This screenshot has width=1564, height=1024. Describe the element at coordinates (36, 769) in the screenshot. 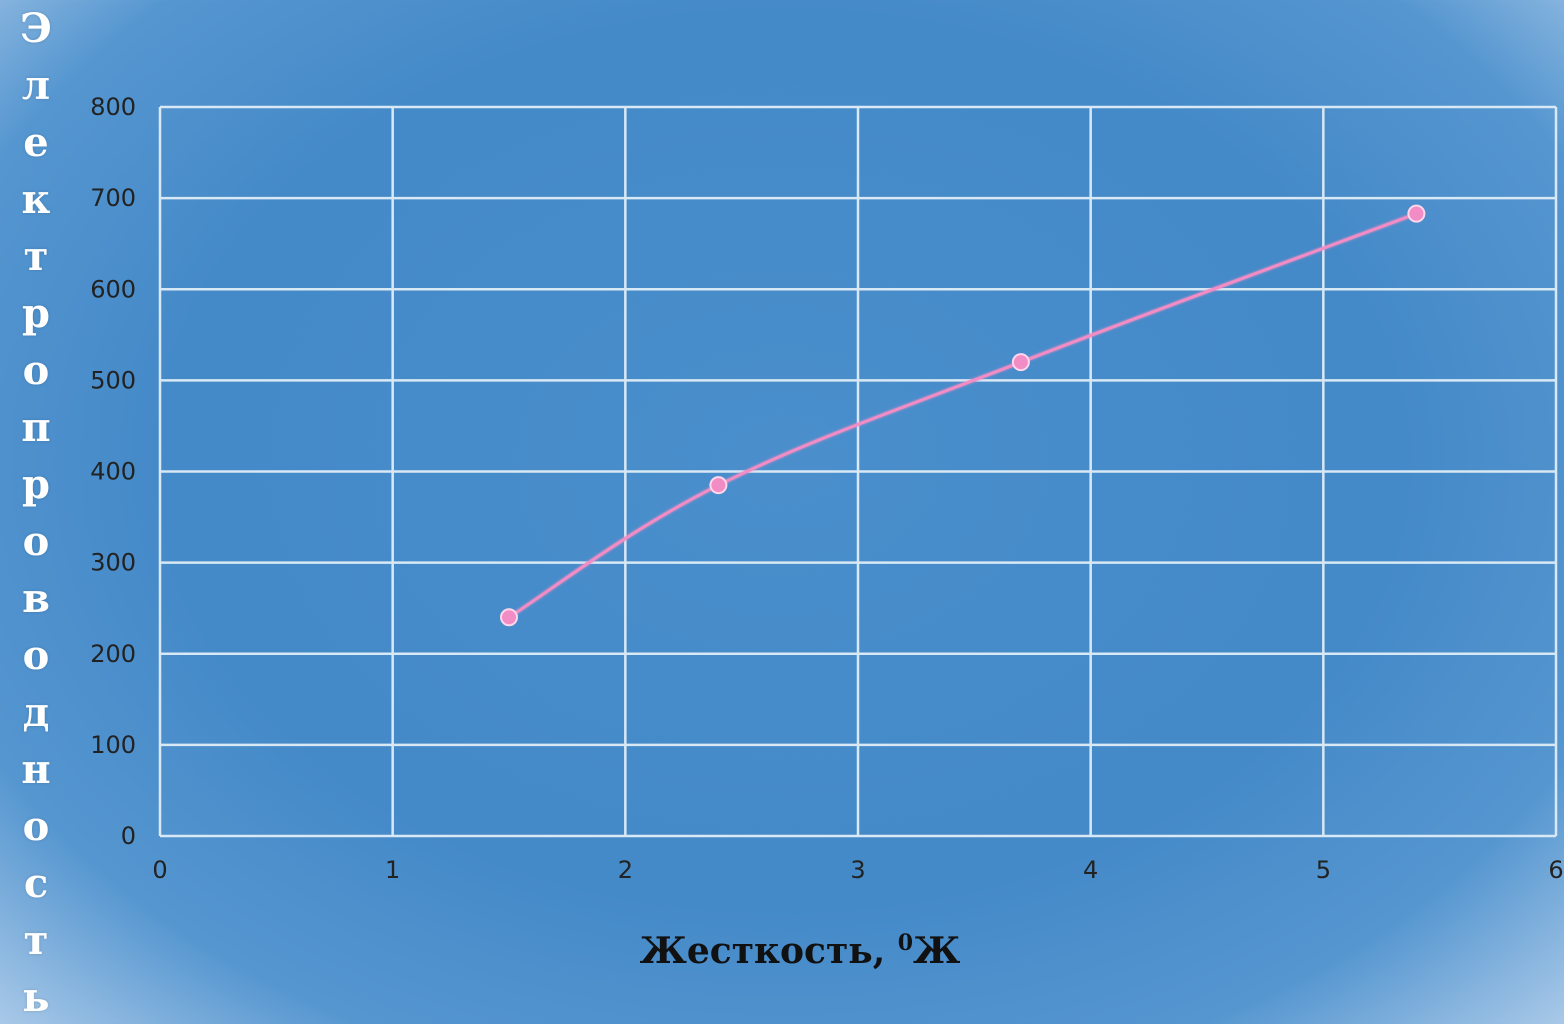

I see `y-axis-label-letter: н` at that location.